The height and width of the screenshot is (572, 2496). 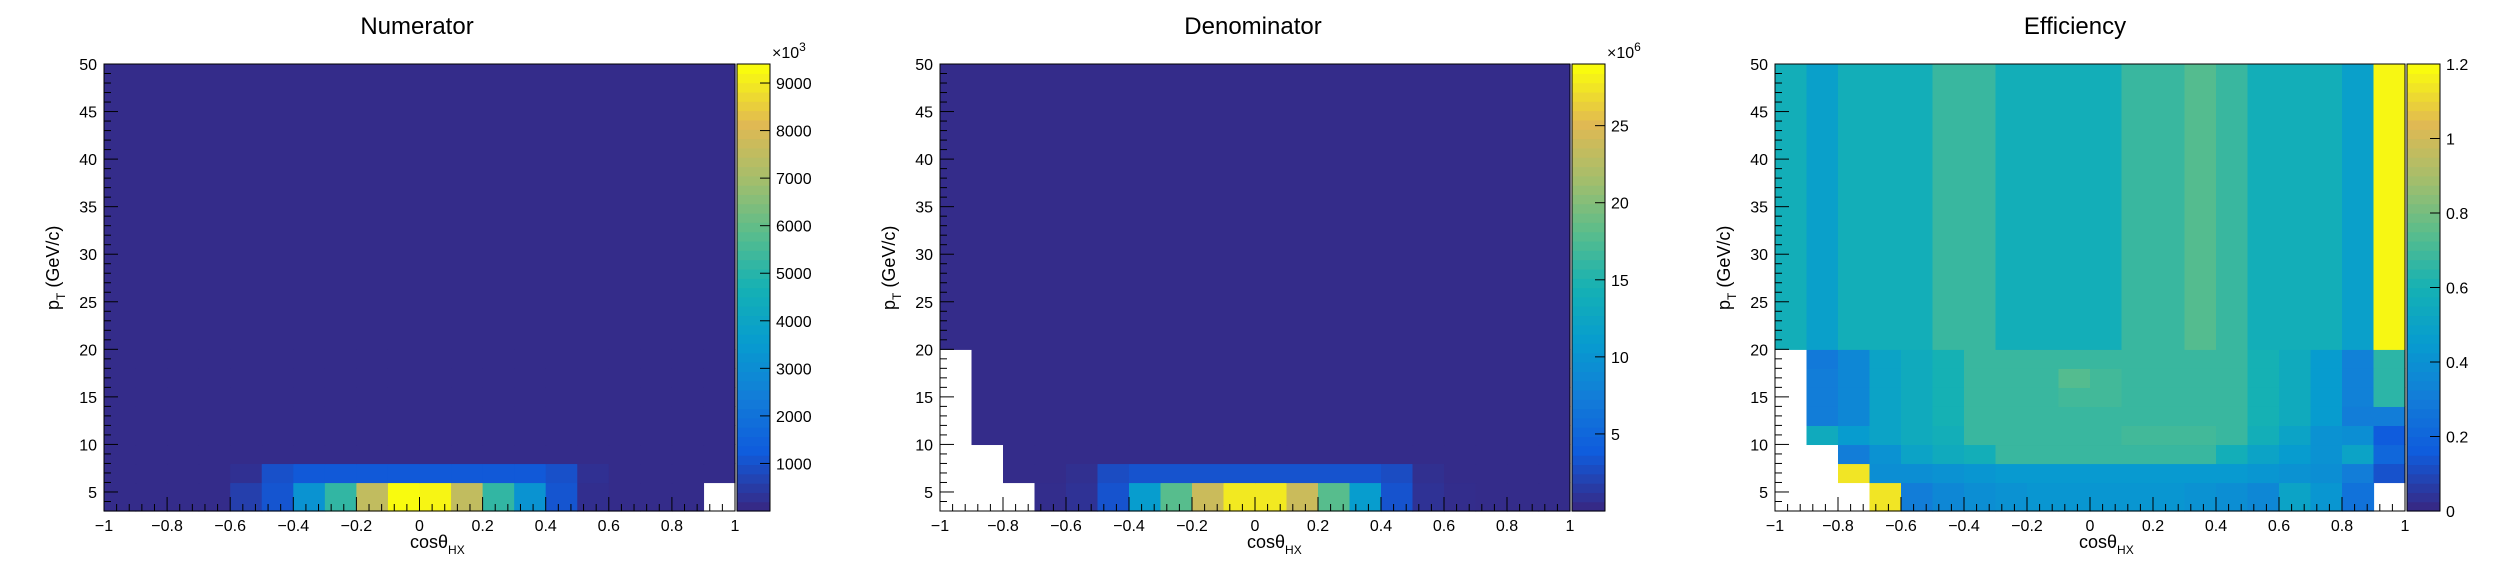 I want to click on colorbar-tick-label: 0.6, so click(x=2457, y=289).